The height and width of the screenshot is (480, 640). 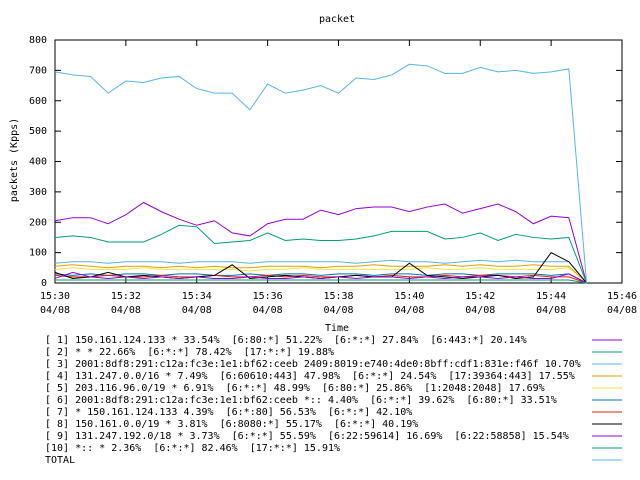 I want to click on x-tick-label: 15:32, so click(x=126, y=296).